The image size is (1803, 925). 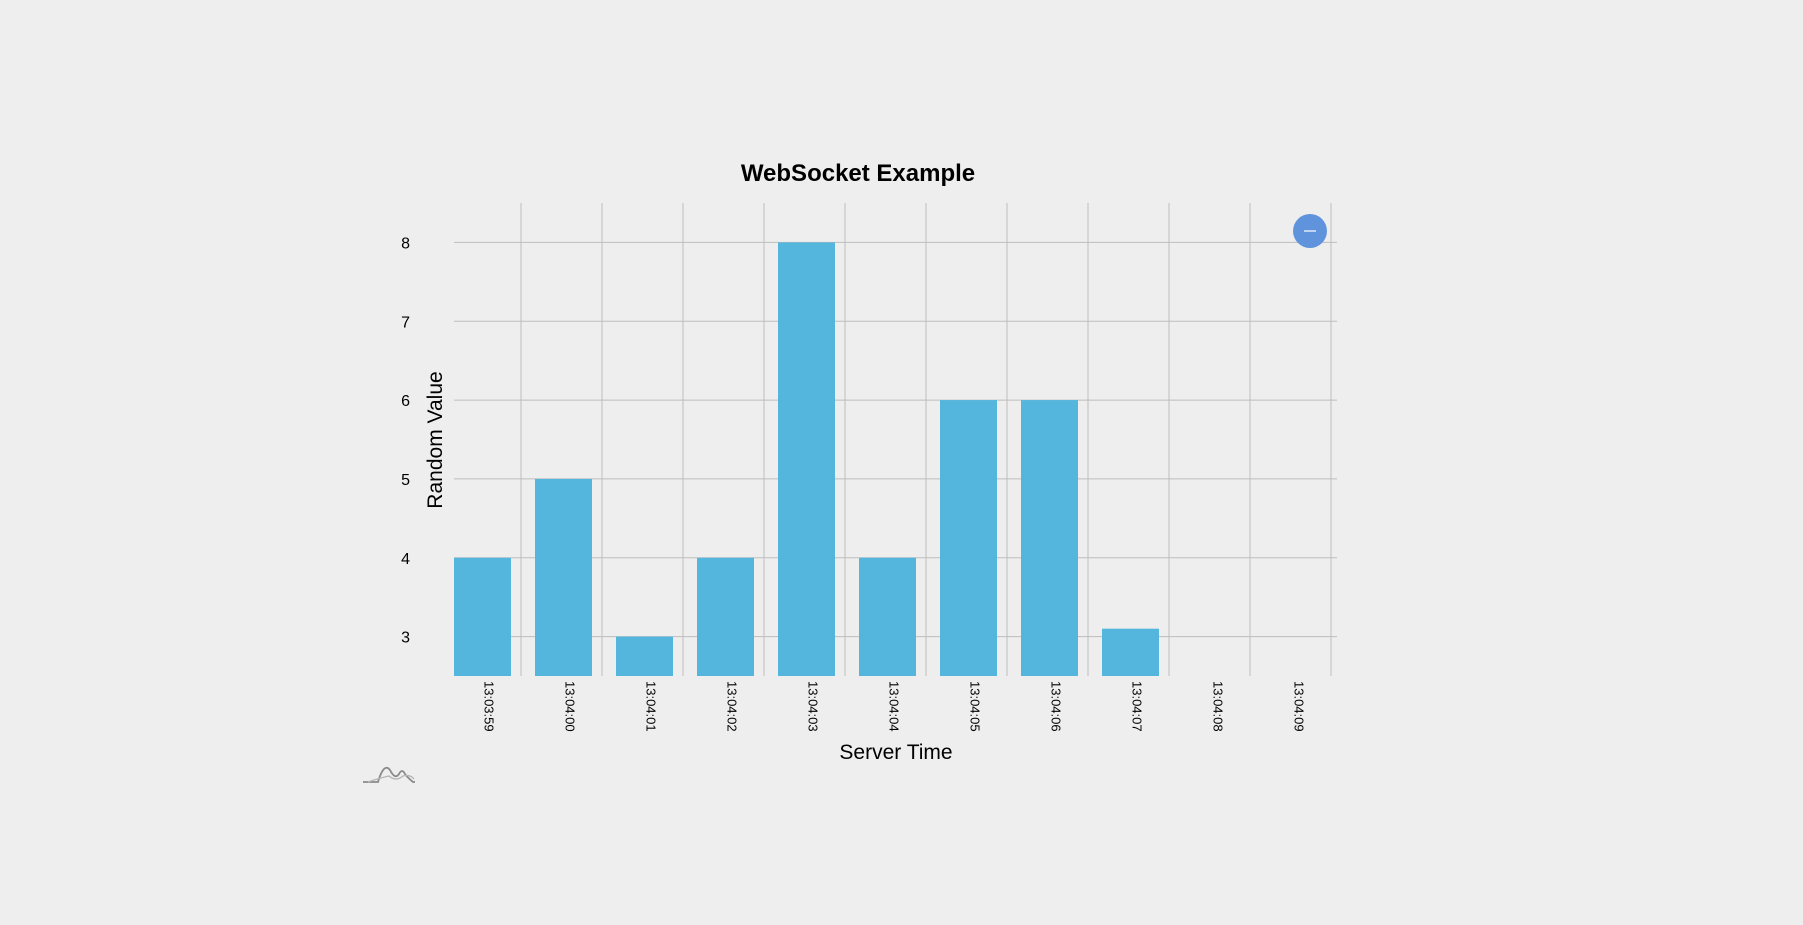 I want to click on bar-13:04:06, so click(x=1049, y=538).